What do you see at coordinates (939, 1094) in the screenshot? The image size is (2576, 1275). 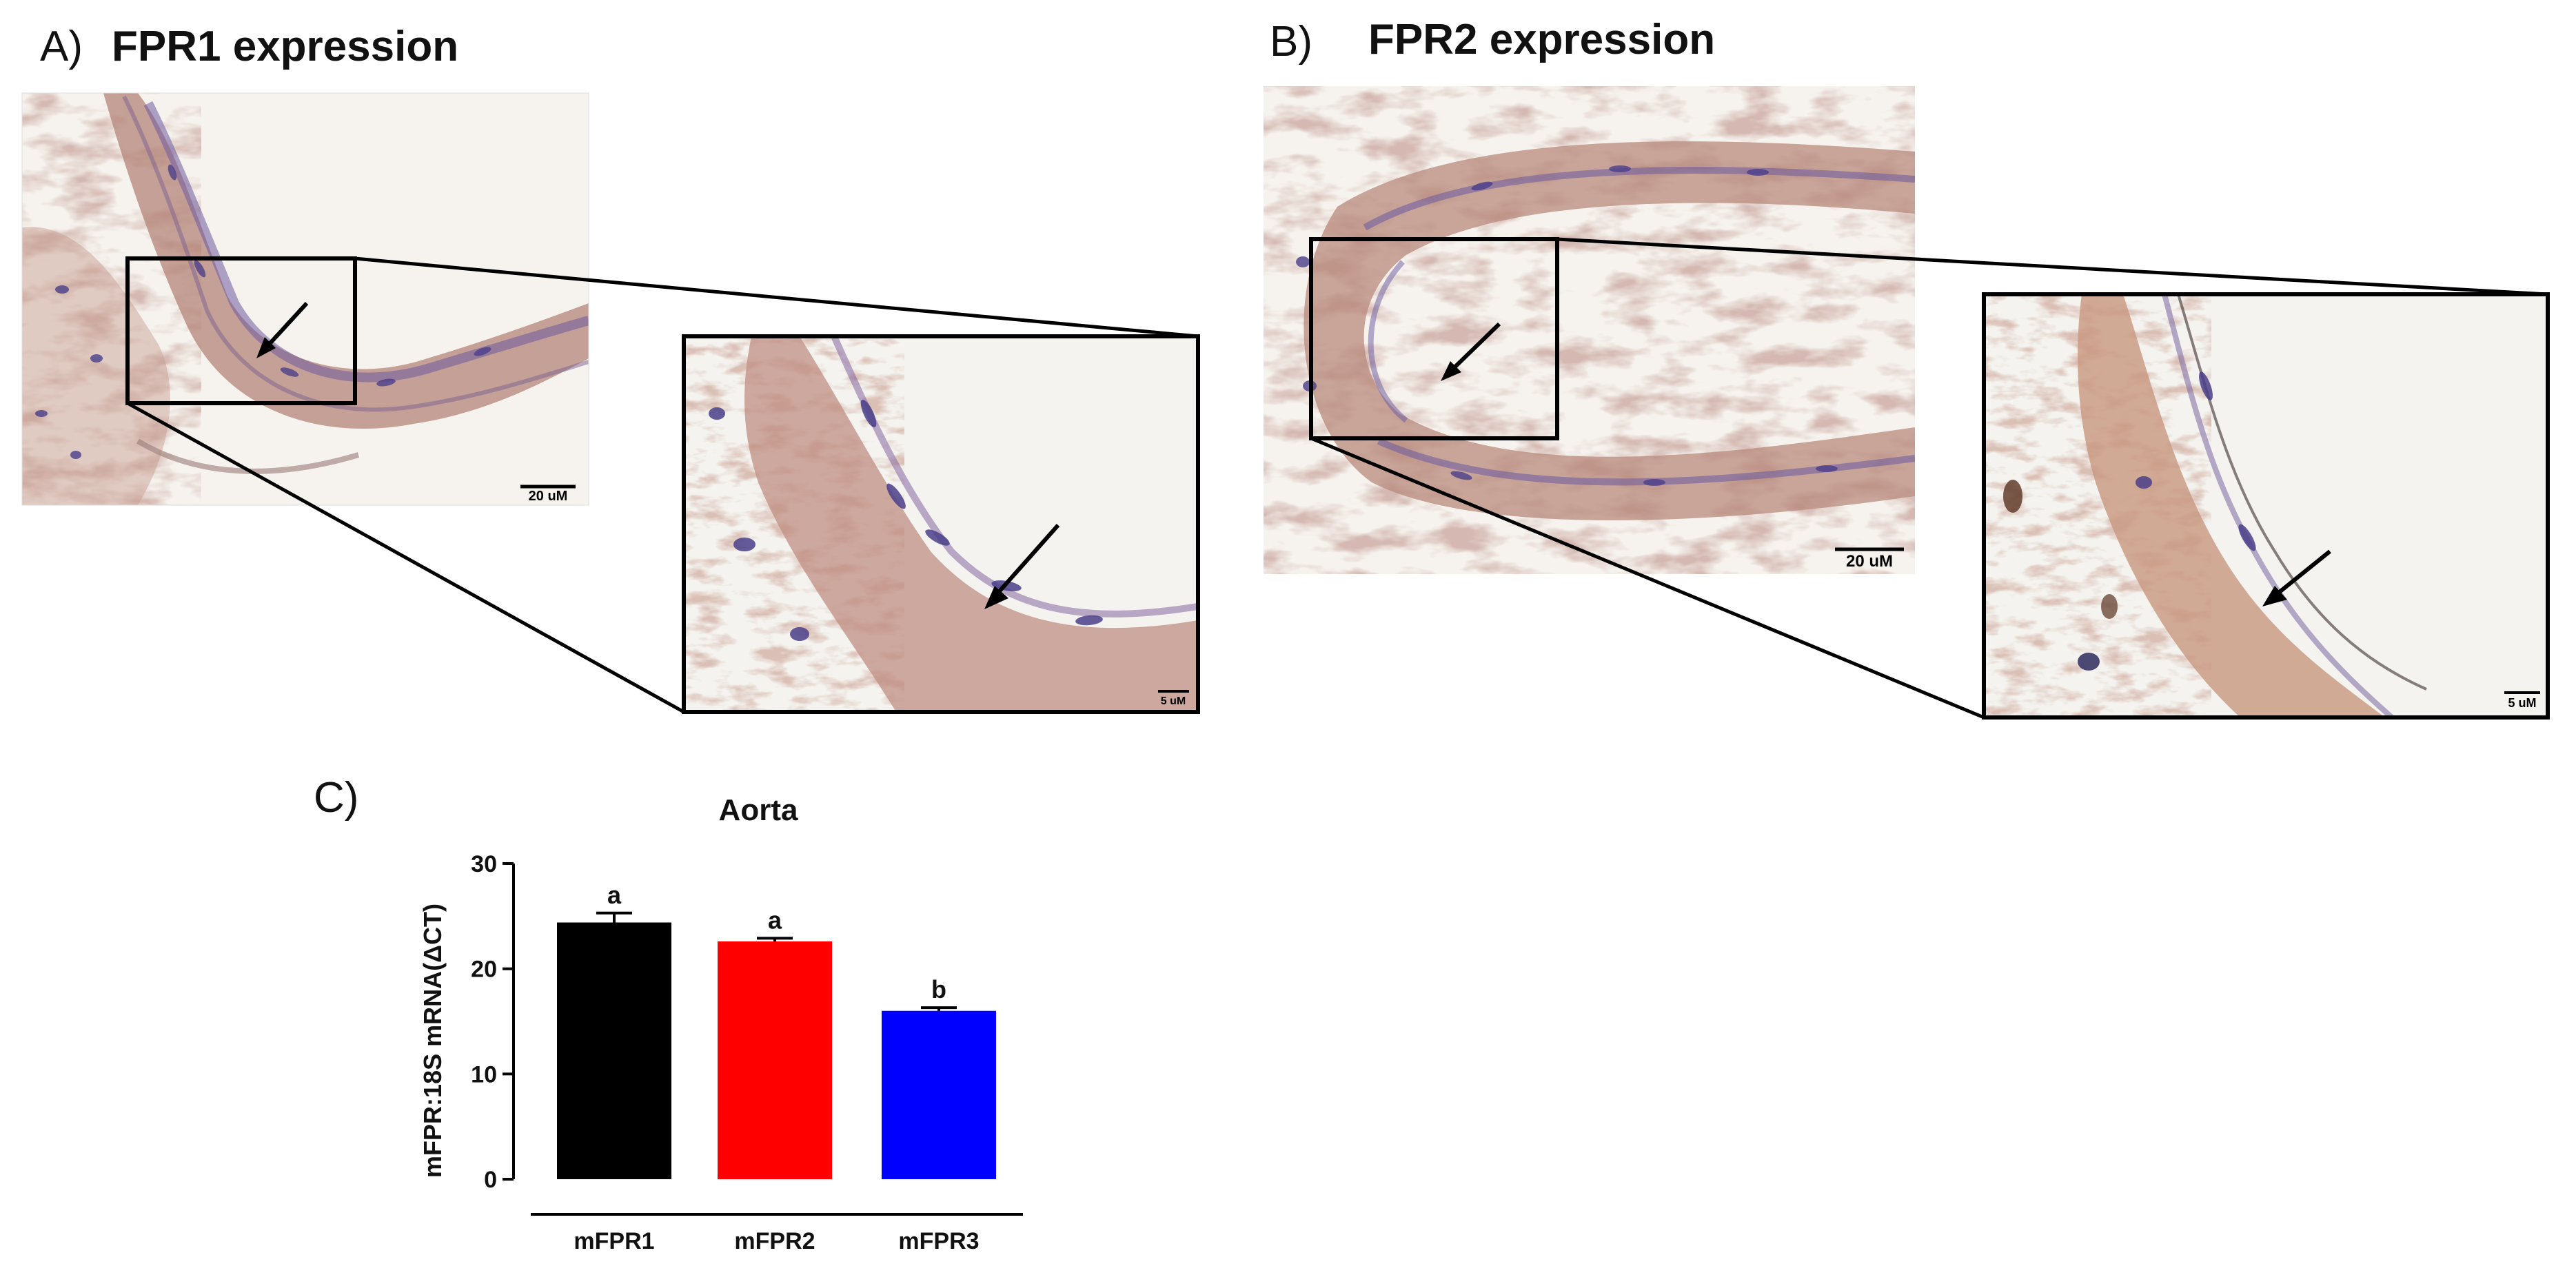 I see `bar-mFPR3` at bounding box center [939, 1094].